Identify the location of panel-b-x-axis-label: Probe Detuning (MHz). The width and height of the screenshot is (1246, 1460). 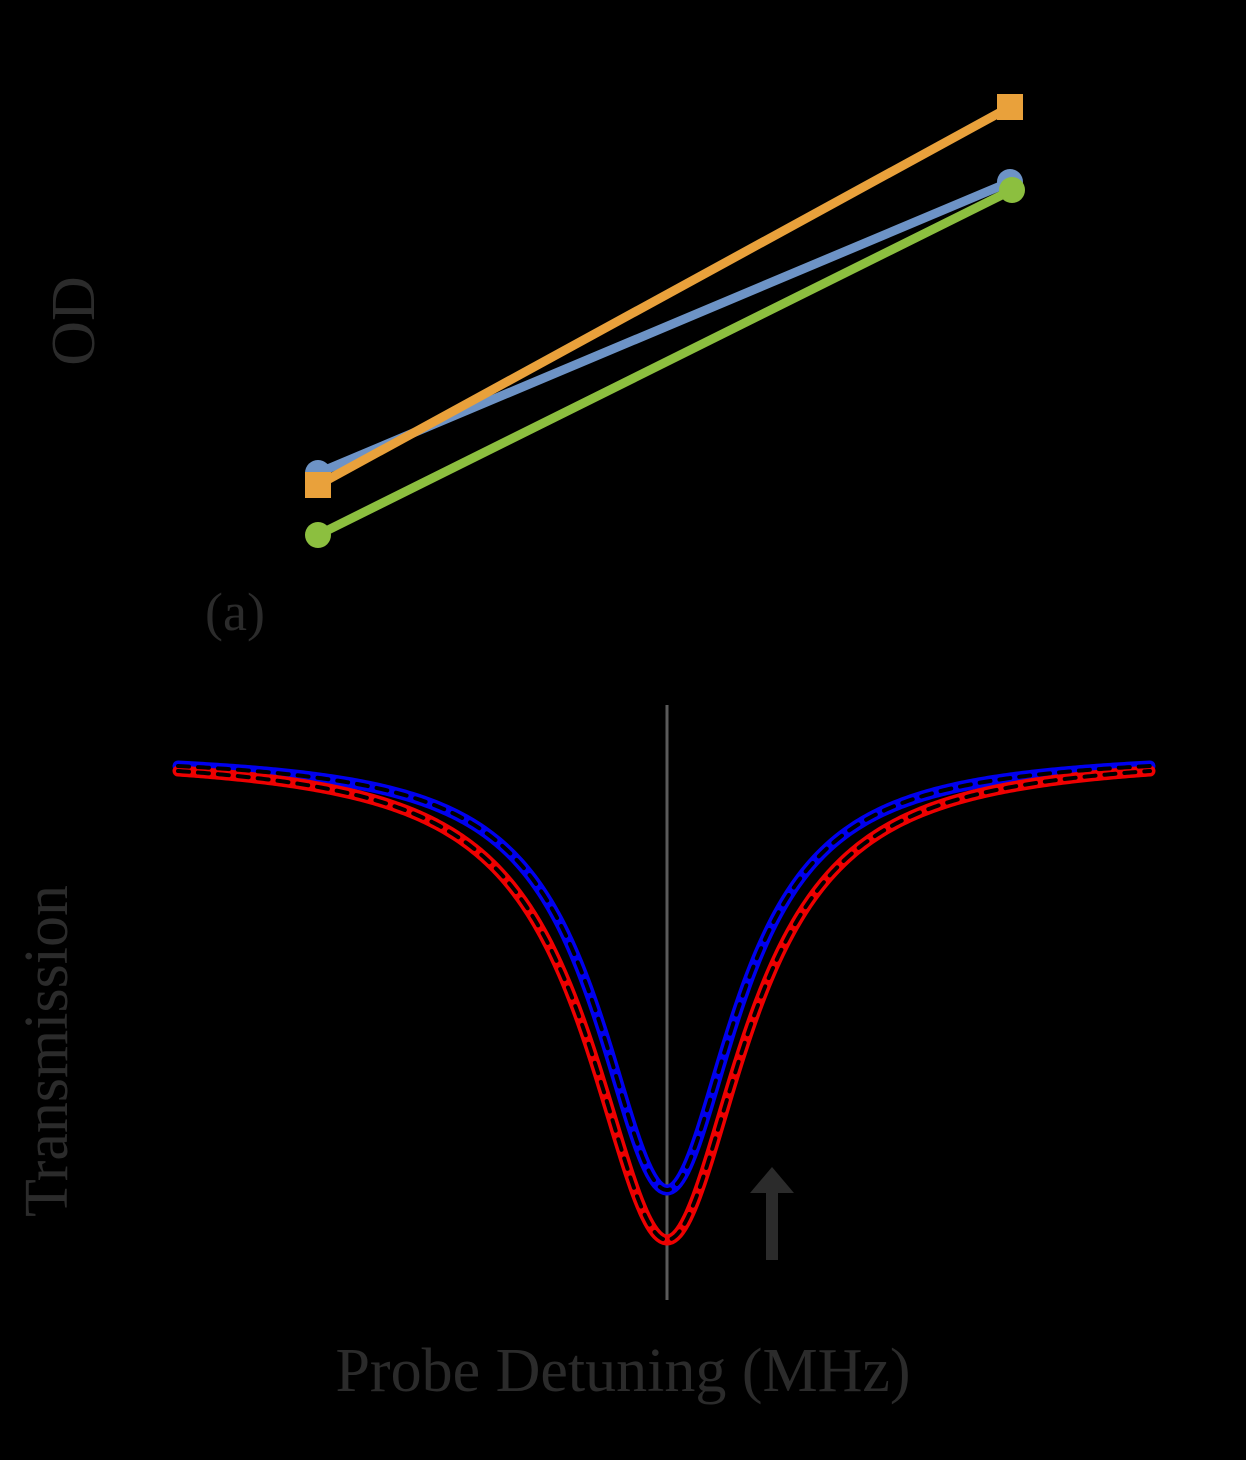
(623, 1371).